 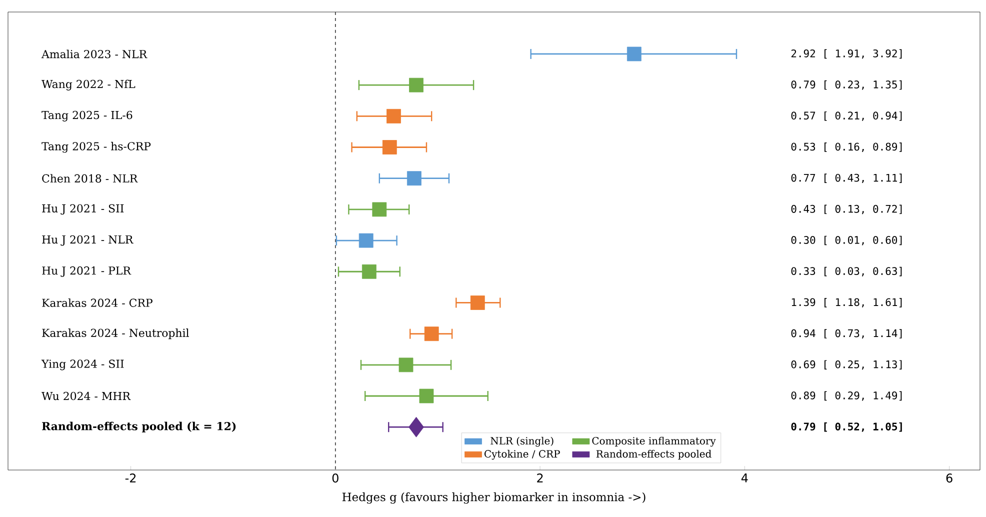 I want to click on y-tick-label: Tang 2025 - hs-CRP, so click(x=96, y=147).